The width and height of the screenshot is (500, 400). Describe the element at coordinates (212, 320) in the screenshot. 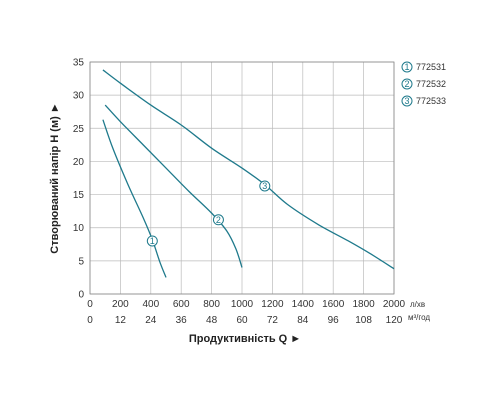

I see `x-tick-label-secondary: 48` at that location.